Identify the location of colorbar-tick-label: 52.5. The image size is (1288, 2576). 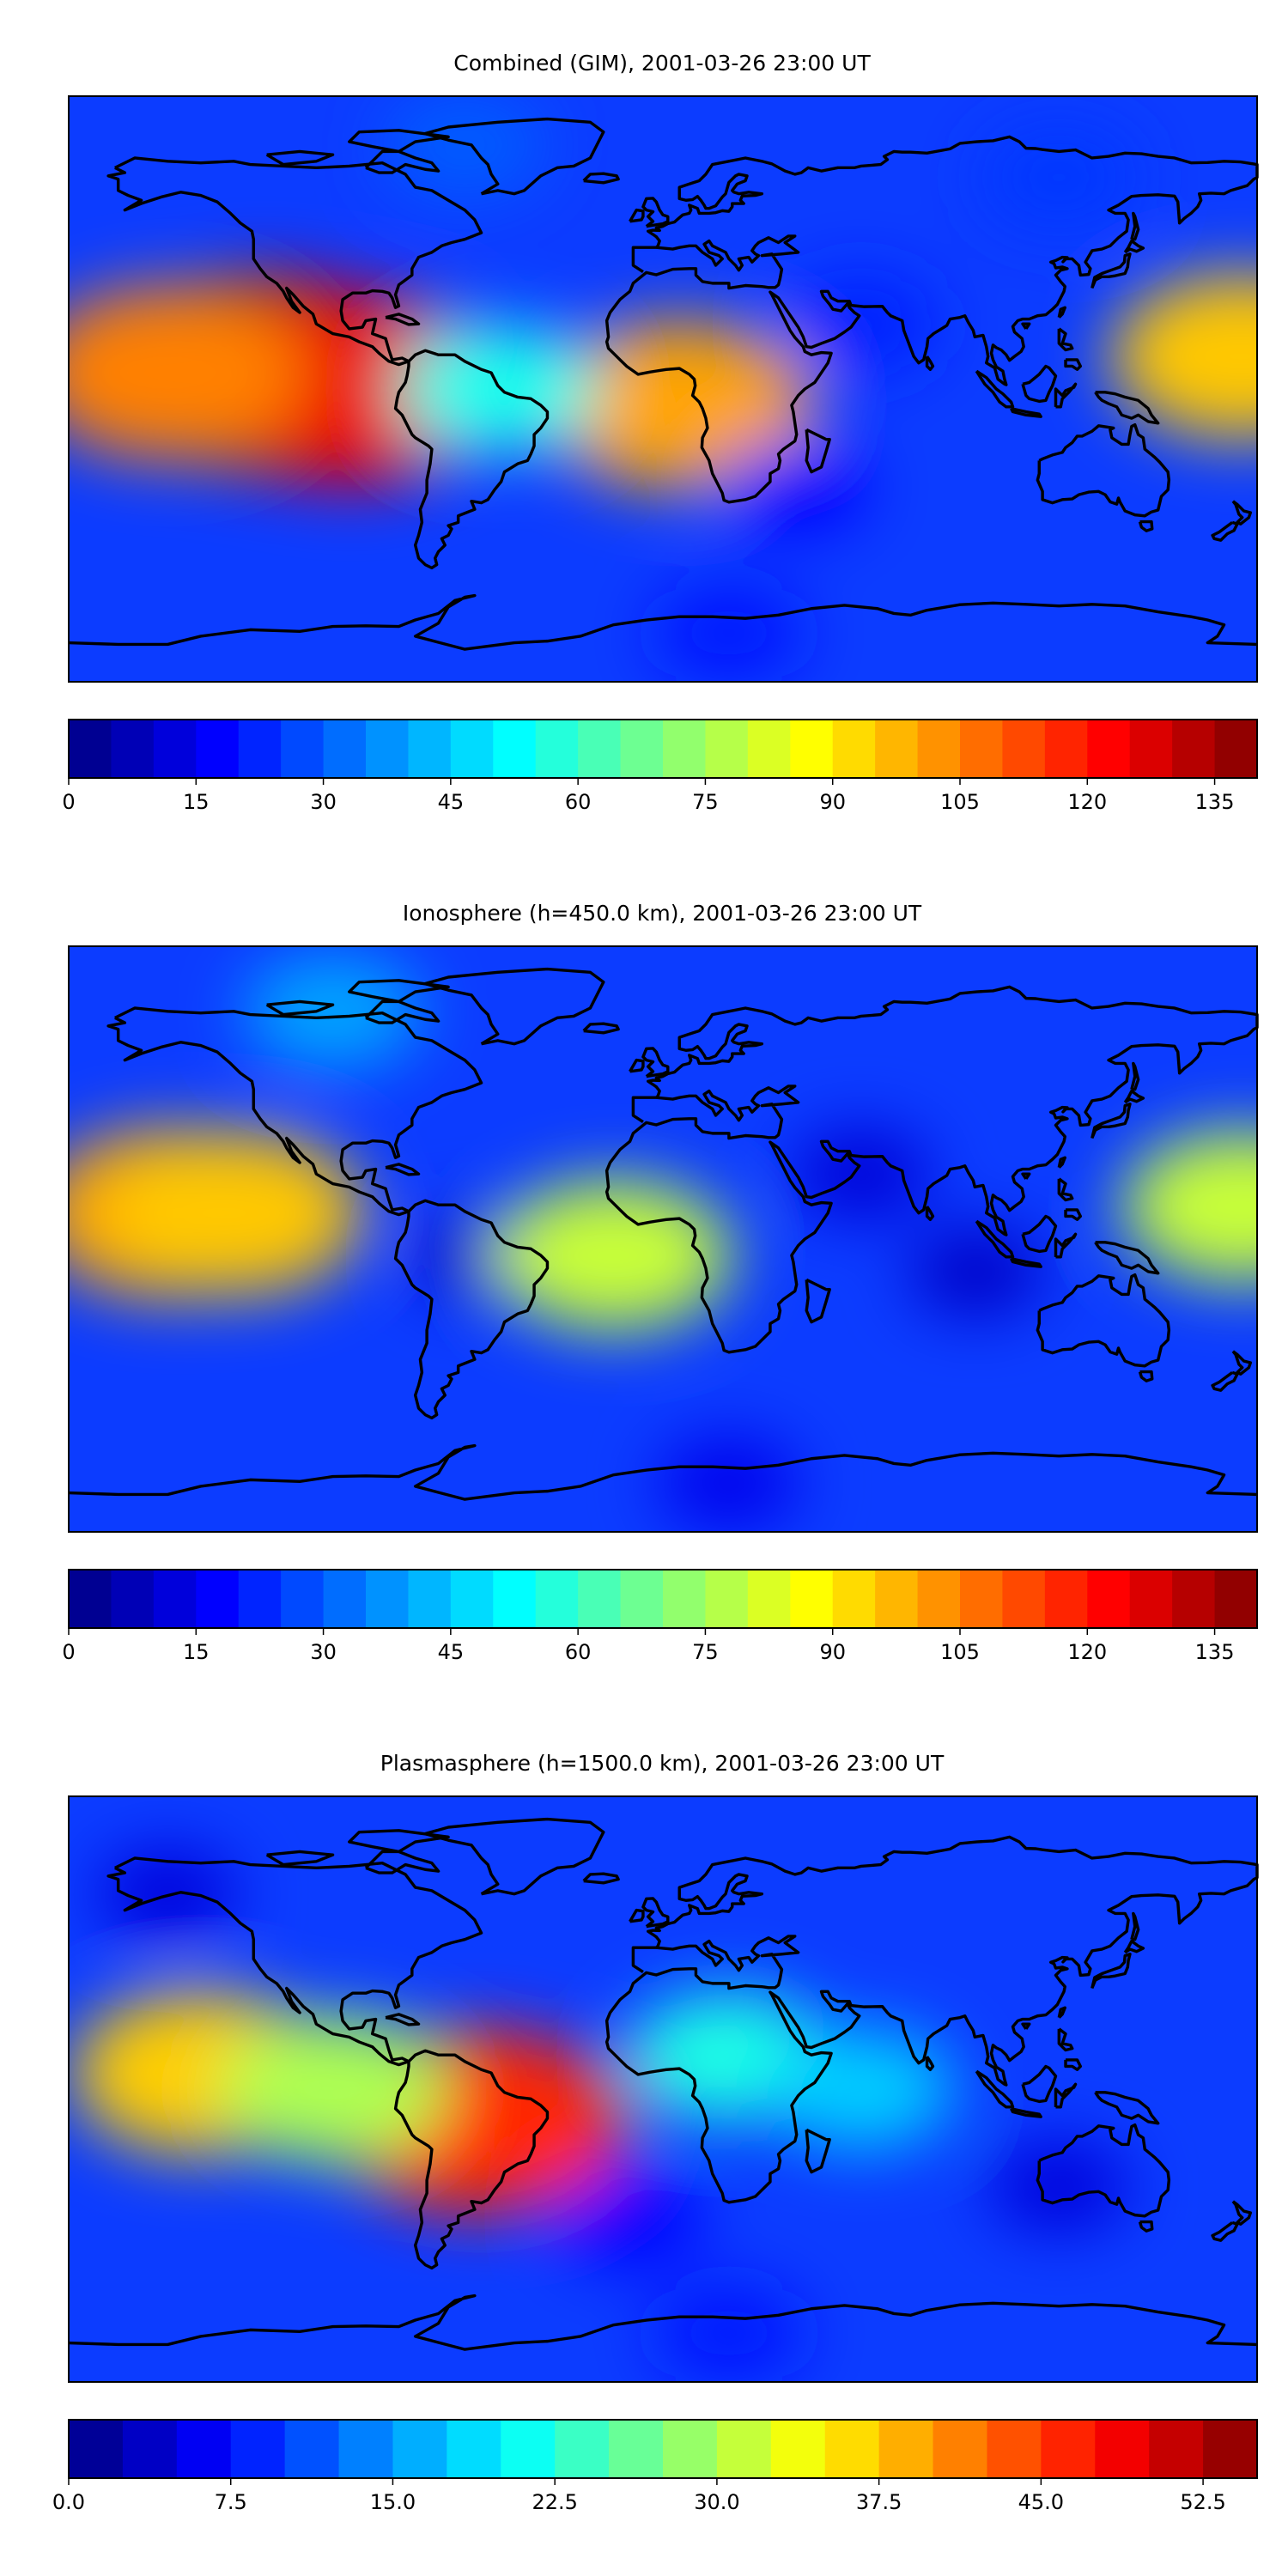
(1202, 2502).